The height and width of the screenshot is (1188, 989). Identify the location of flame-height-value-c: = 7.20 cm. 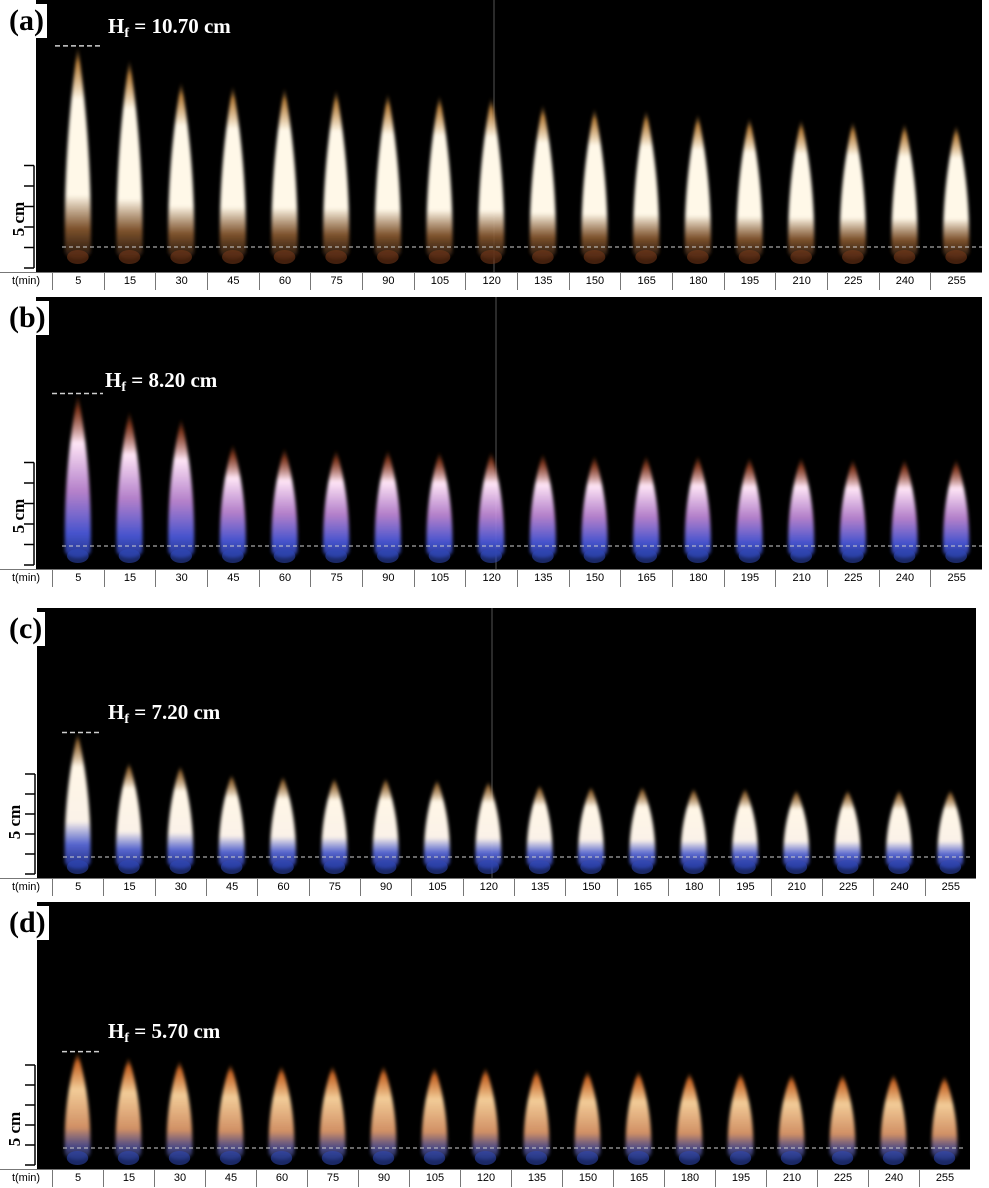
(177, 712).